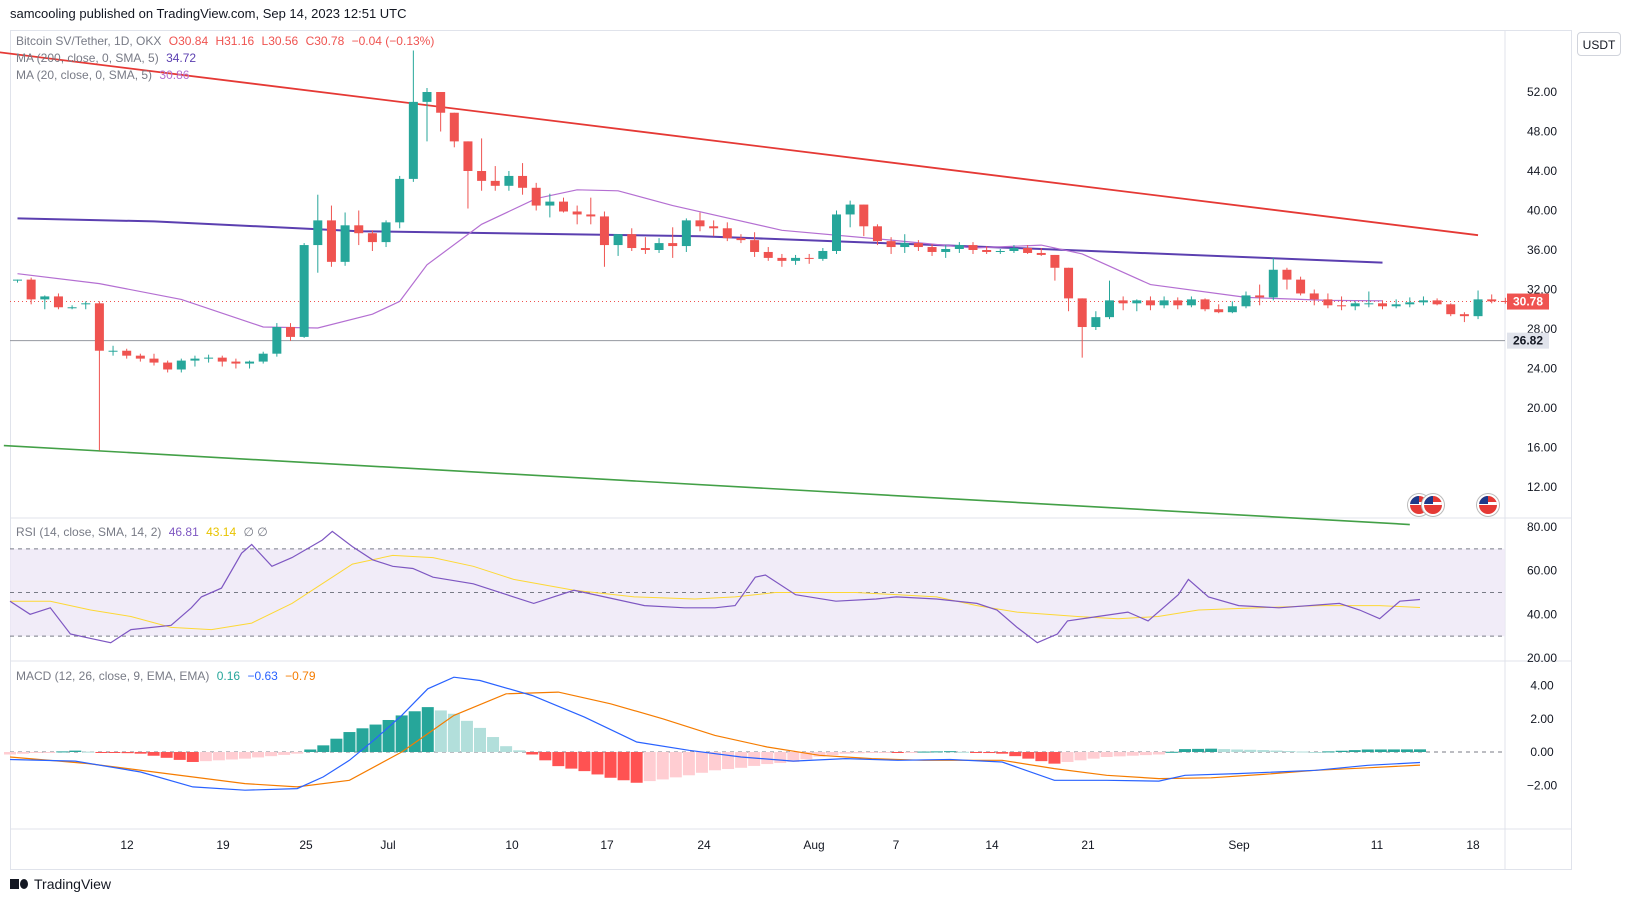  I want to click on time-tick-label: 18, so click(1473, 845).